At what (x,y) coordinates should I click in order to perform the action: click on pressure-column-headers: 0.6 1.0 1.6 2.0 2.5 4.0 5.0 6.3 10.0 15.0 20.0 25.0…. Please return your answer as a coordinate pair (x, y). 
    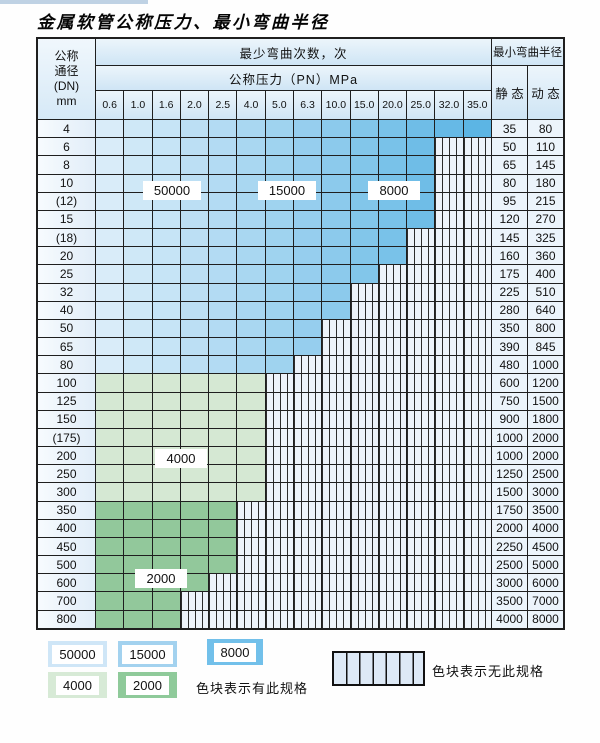
    Looking at the image, I should click on (293, 105).